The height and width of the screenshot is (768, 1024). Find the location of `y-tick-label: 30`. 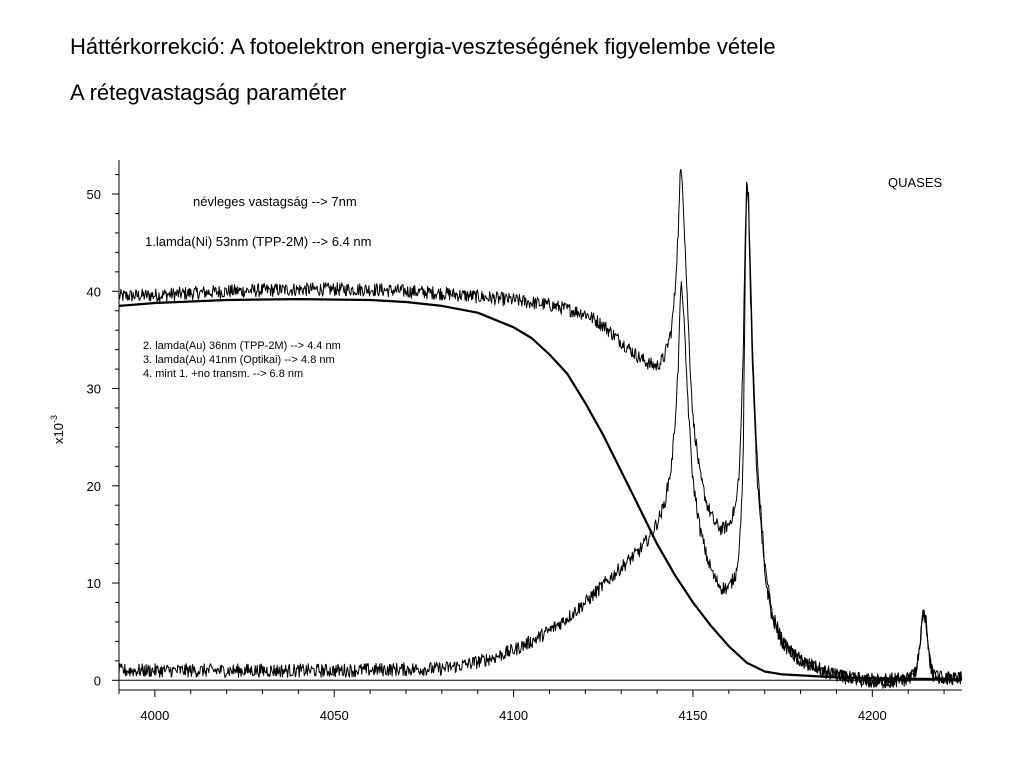

y-tick-label: 30 is located at coordinates (94, 389).